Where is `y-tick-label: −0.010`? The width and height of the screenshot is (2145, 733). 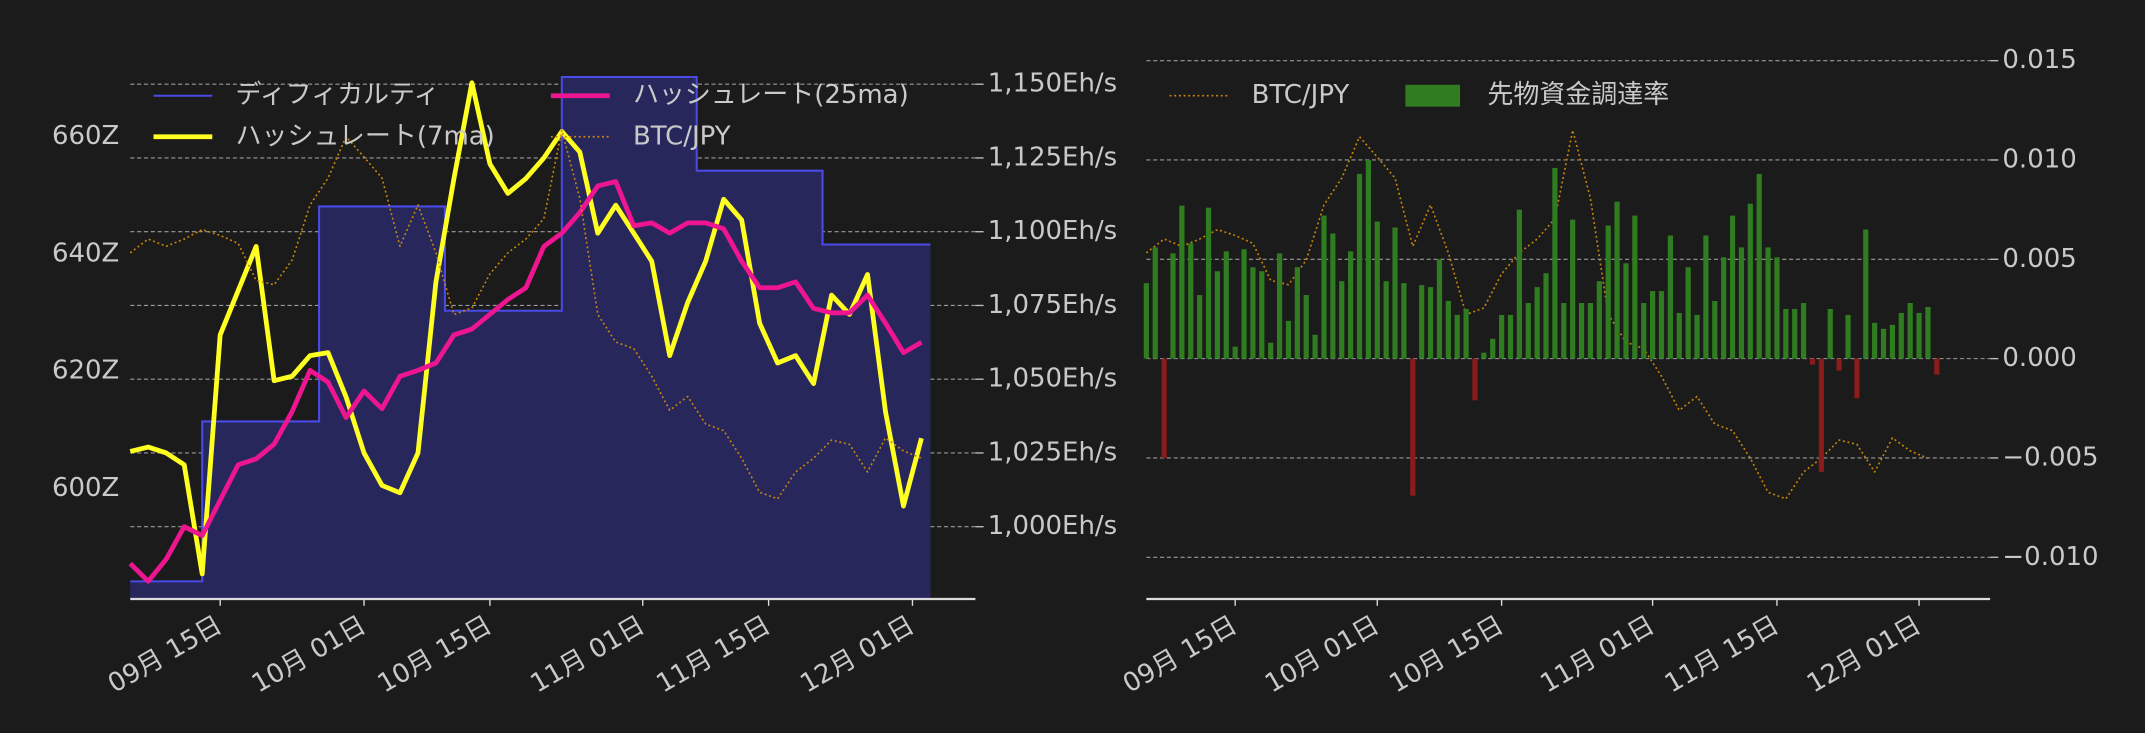
y-tick-label: −0.010 is located at coordinates (2050, 557).